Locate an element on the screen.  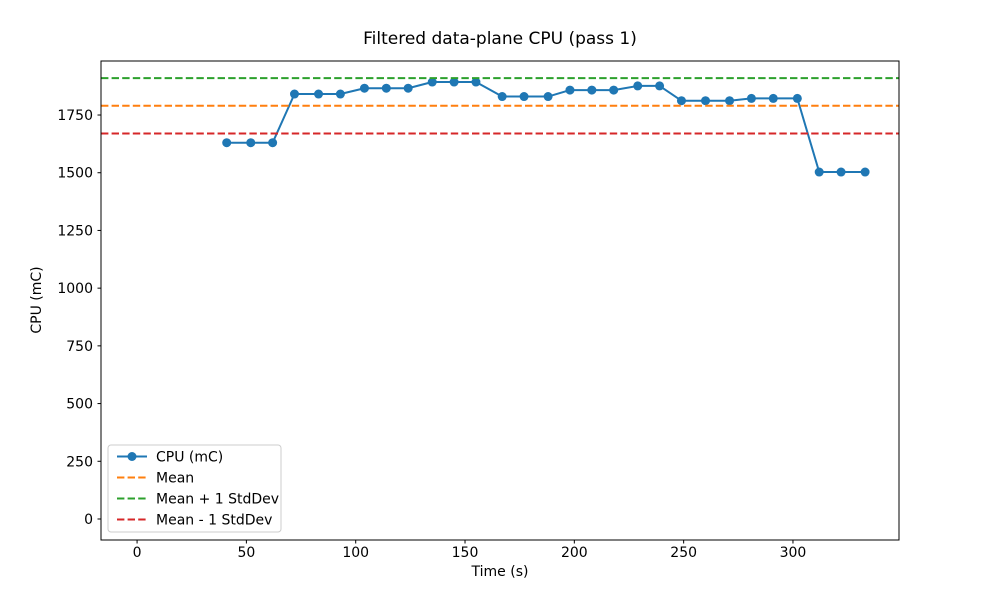
y-axis-label: CPU (mC) is located at coordinates (37, 300).